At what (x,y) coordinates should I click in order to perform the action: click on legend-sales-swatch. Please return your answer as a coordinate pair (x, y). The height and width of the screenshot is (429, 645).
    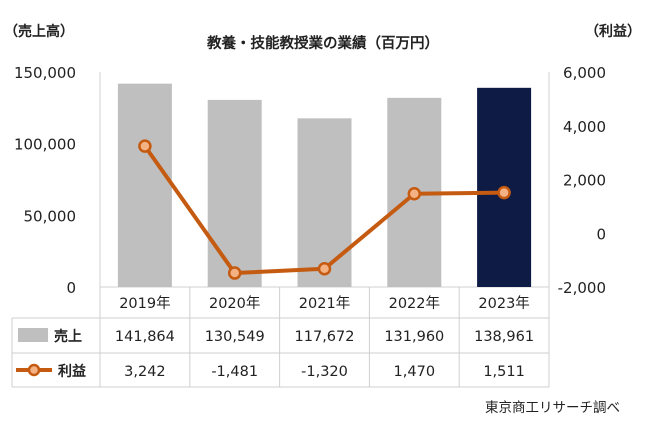
    Looking at the image, I should click on (33, 335).